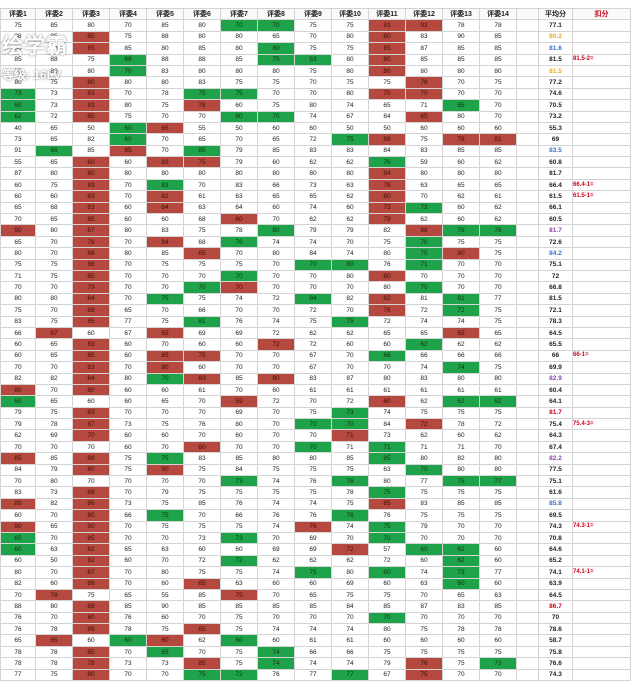 Image resolution: width=636 pixels, height=681 pixels. Describe the element at coordinates (239, 583) in the screenshot. I see `score-cell: 63` at that location.